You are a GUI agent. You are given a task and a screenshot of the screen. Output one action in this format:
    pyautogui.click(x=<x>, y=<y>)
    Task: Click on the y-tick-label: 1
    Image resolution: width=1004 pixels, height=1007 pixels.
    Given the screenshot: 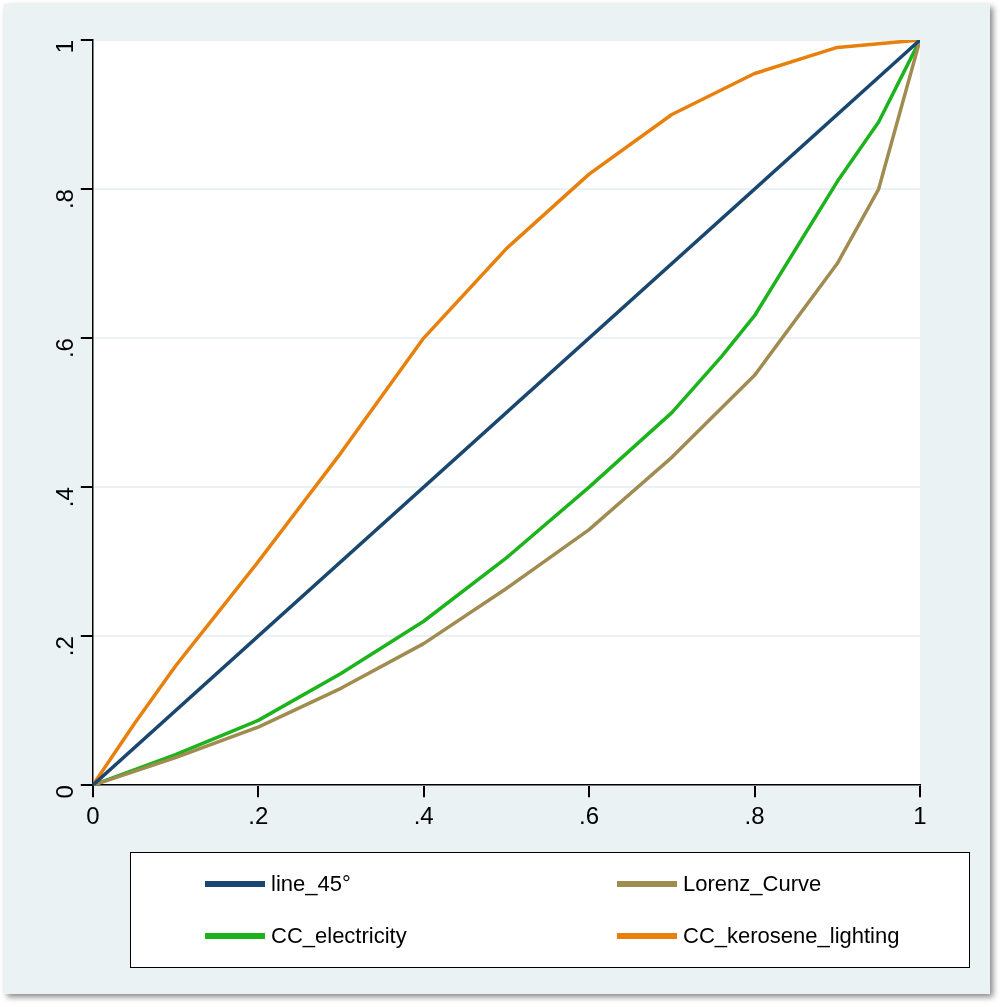 What is the action you would take?
    pyautogui.click(x=65, y=47)
    